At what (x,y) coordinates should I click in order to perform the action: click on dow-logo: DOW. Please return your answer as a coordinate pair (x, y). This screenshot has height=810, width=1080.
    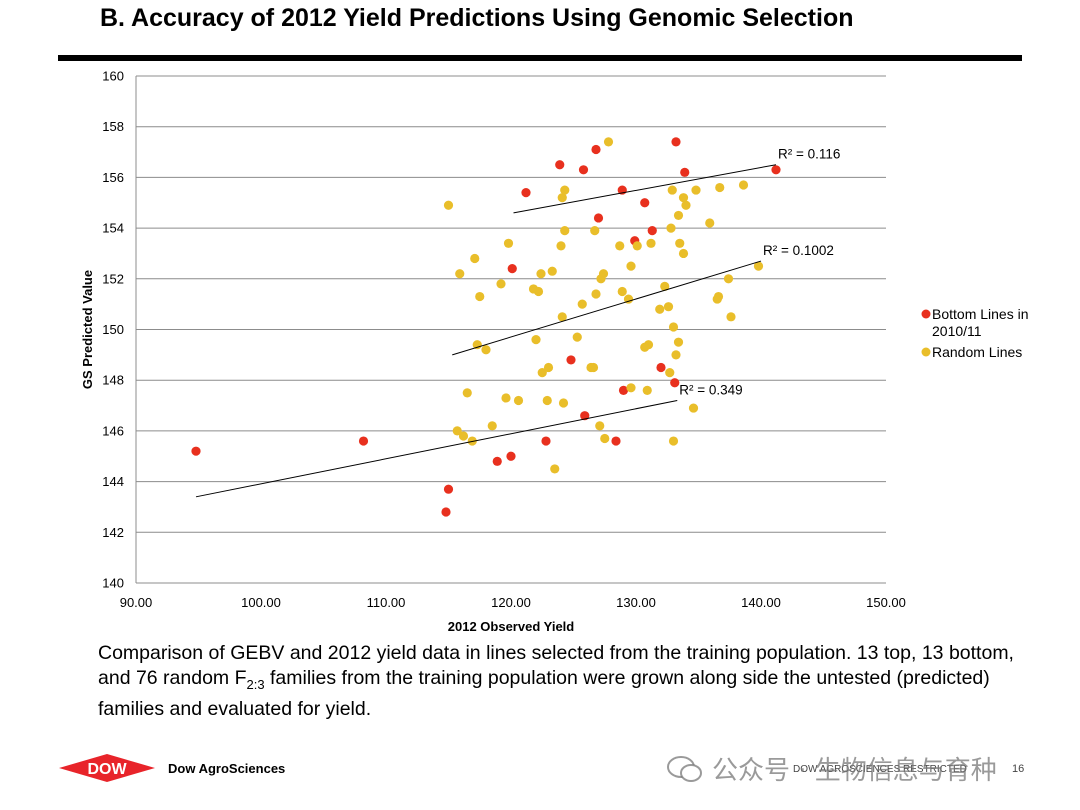
    Looking at the image, I should click on (107, 768).